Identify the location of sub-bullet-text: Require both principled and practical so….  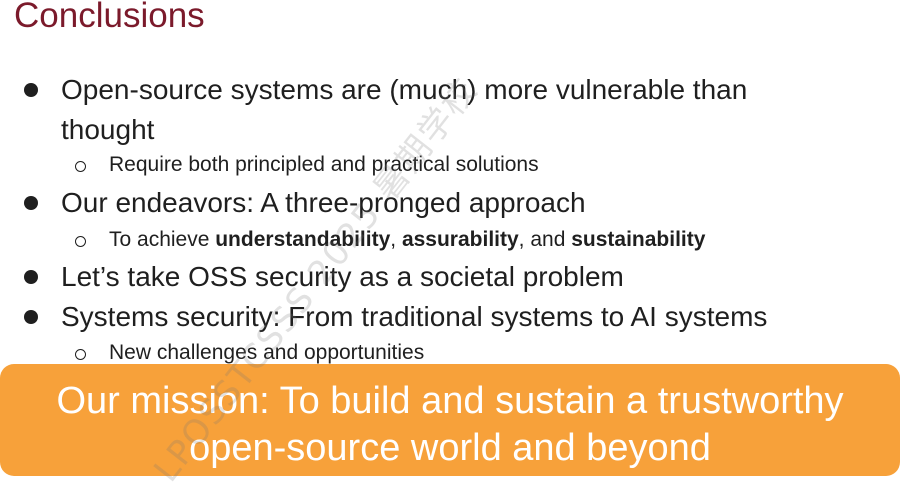
(324, 164).